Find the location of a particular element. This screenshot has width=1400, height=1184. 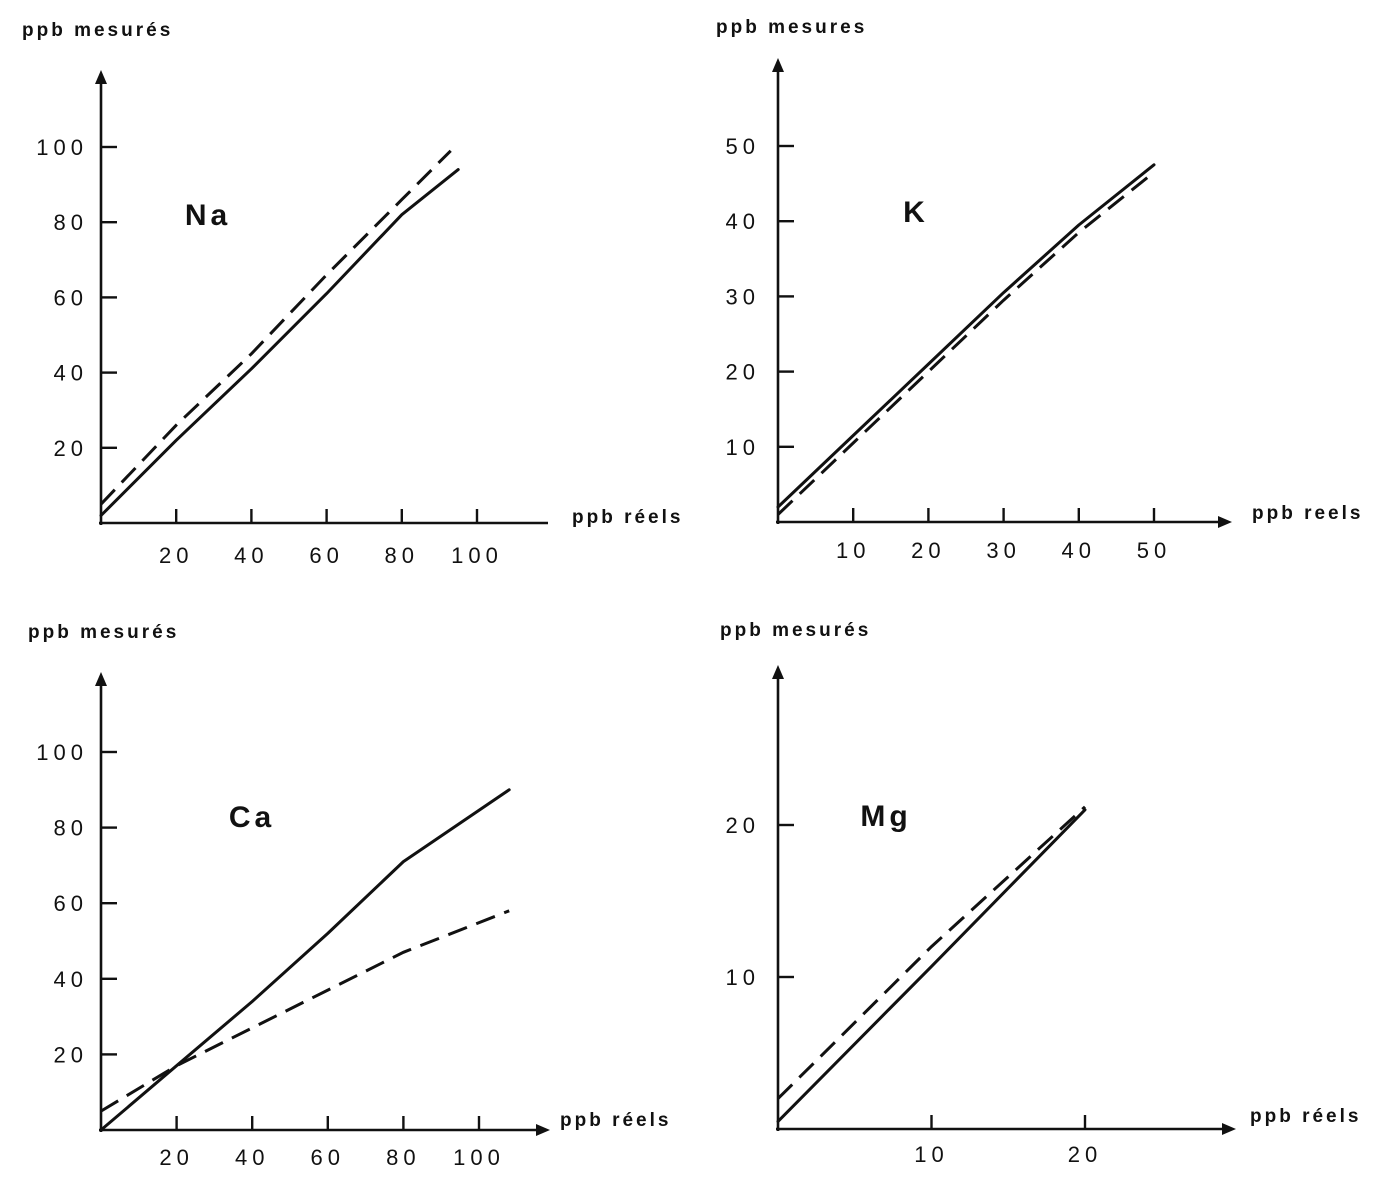

y-axis-label: ppb mesures is located at coordinates (791, 27).